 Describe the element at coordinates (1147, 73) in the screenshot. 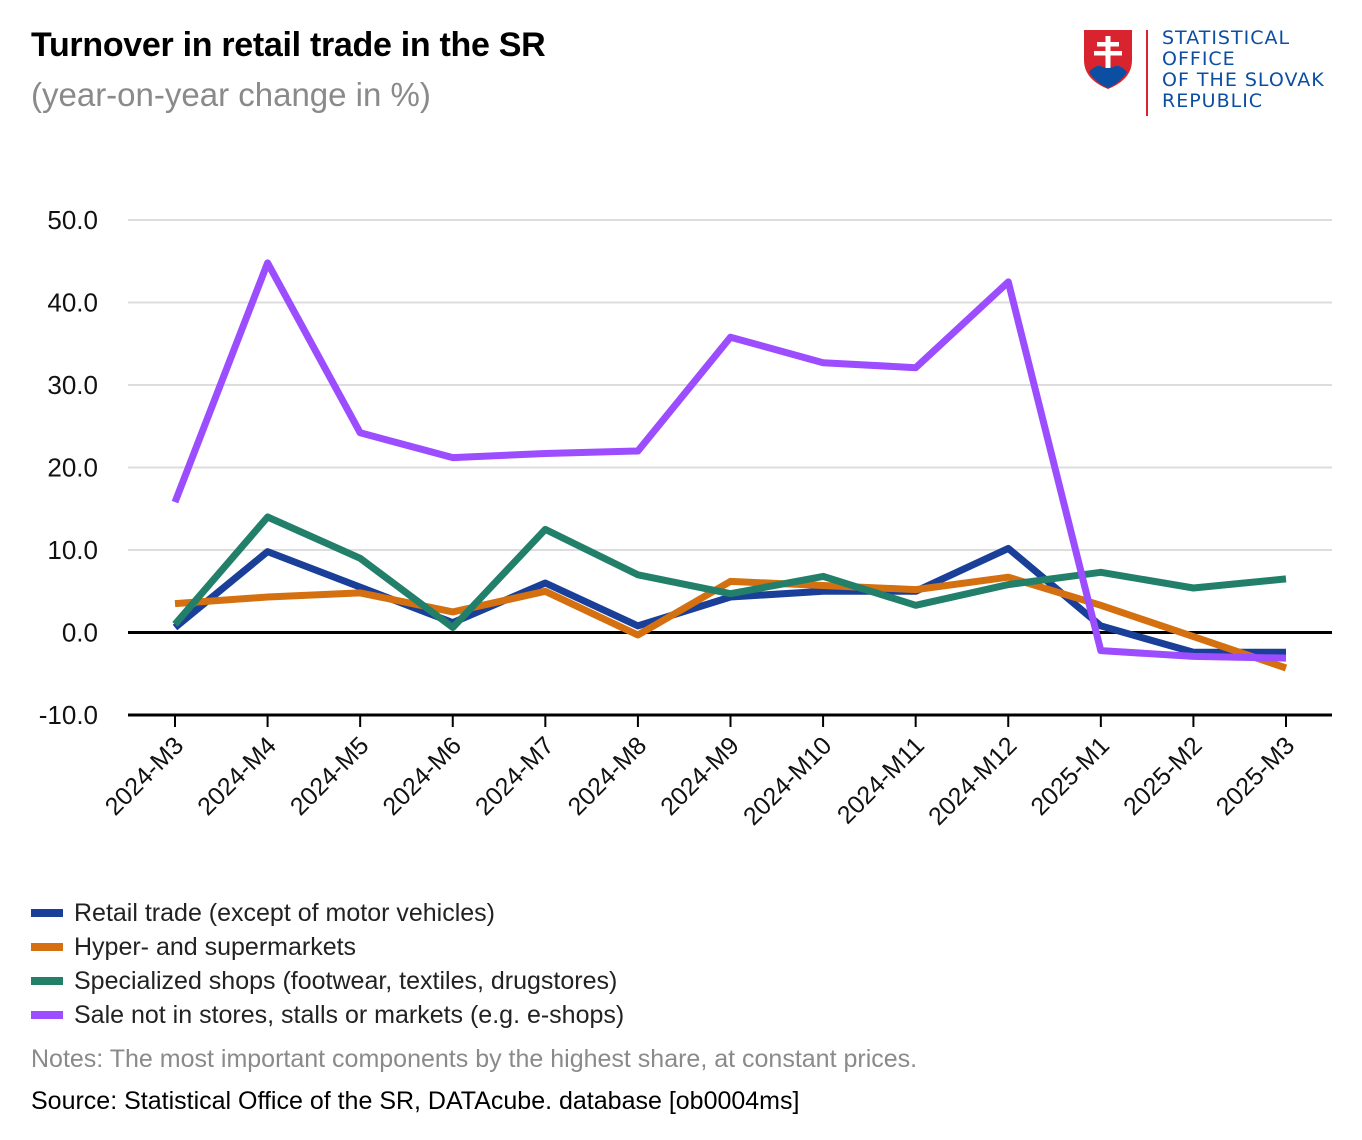

I see `logo-divider` at that location.